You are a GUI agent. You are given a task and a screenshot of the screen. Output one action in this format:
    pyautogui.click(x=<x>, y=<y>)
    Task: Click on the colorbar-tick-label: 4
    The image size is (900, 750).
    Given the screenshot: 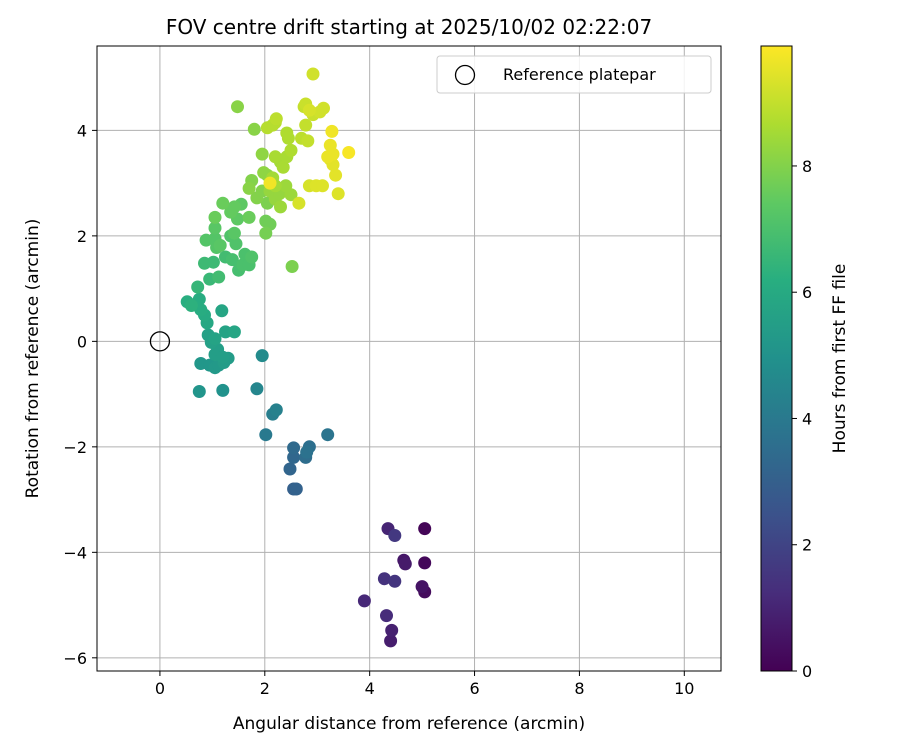 What is the action you would take?
    pyautogui.click(x=807, y=418)
    